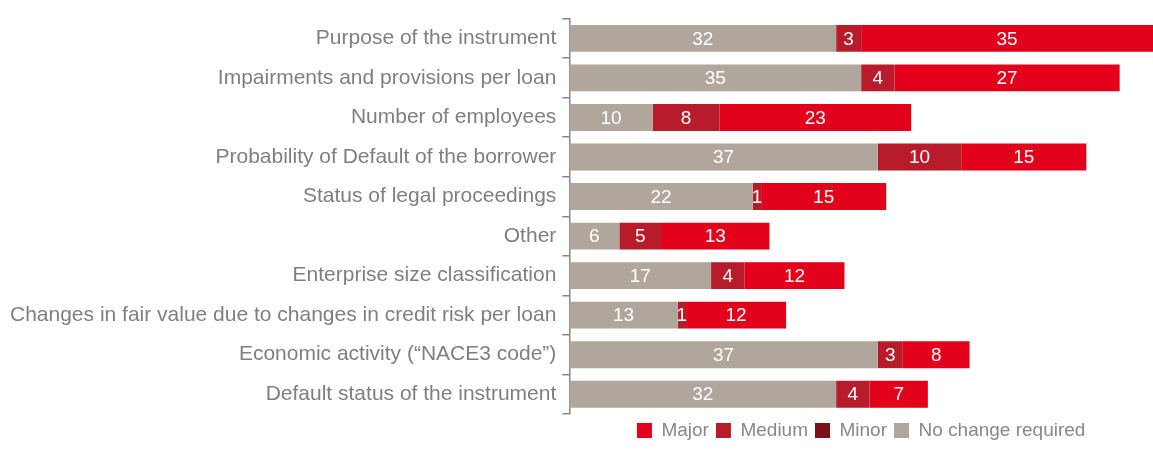 Image resolution: width=1153 pixels, height=452 pixels. I want to click on y-tick-label: Impairments and provisions per loan, so click(387, 76).